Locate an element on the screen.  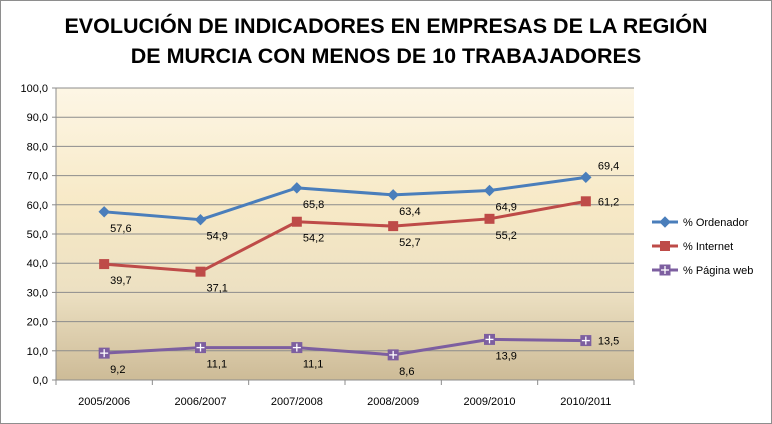
data-label: 13,9 is located at coordinates (506, 356).